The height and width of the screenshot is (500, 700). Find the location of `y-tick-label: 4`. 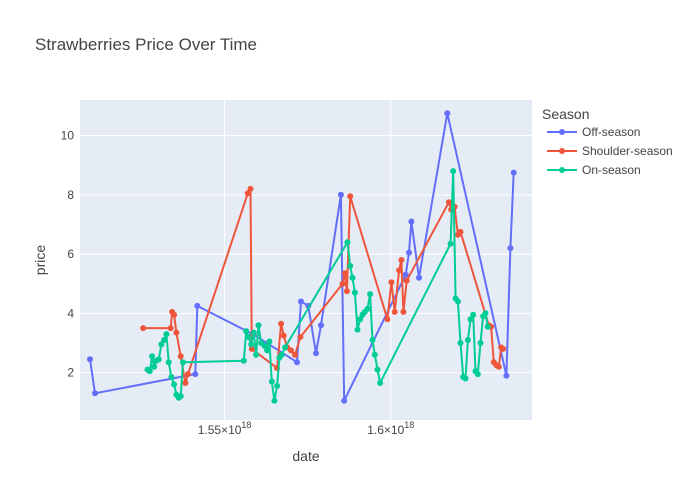

y-tick-label: 4 is located at coordinates (70, 313).